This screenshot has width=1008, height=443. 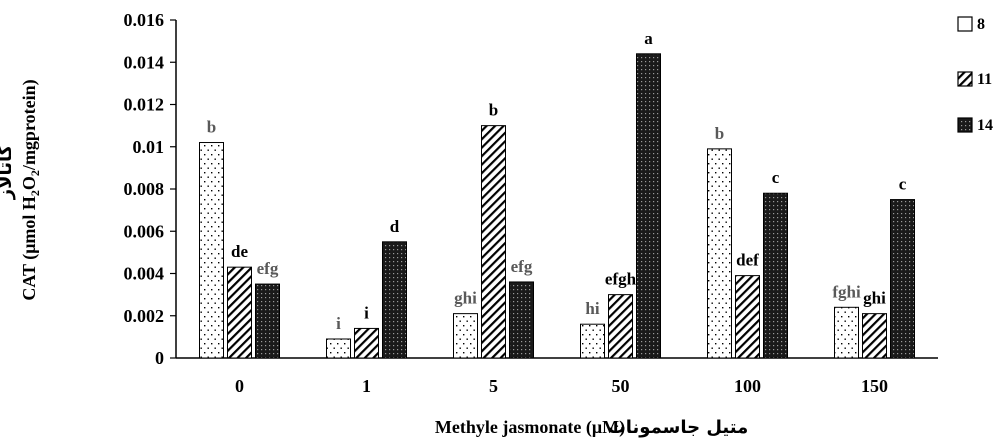 What do you see at coordinates (592, 308) in the screenshot?
I see `significance-letter: hi` at bounding box center [592, 308].